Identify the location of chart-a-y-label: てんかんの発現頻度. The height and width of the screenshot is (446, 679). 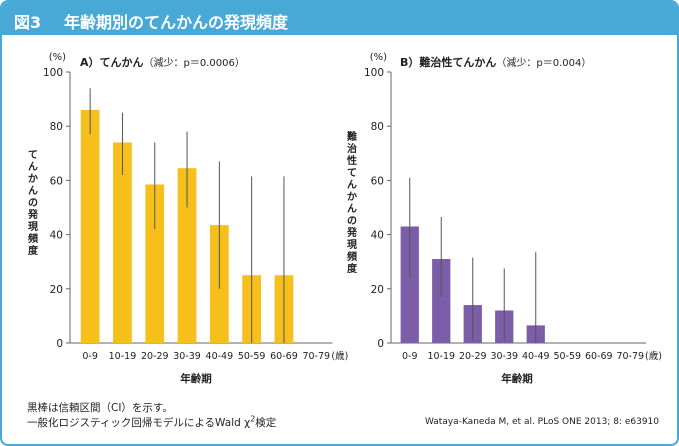
(33, 203).